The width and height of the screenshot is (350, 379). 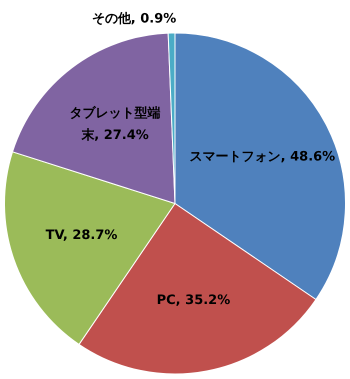 I want to click on slice-label: その他, 0.9%, so click(x=134, y=18).